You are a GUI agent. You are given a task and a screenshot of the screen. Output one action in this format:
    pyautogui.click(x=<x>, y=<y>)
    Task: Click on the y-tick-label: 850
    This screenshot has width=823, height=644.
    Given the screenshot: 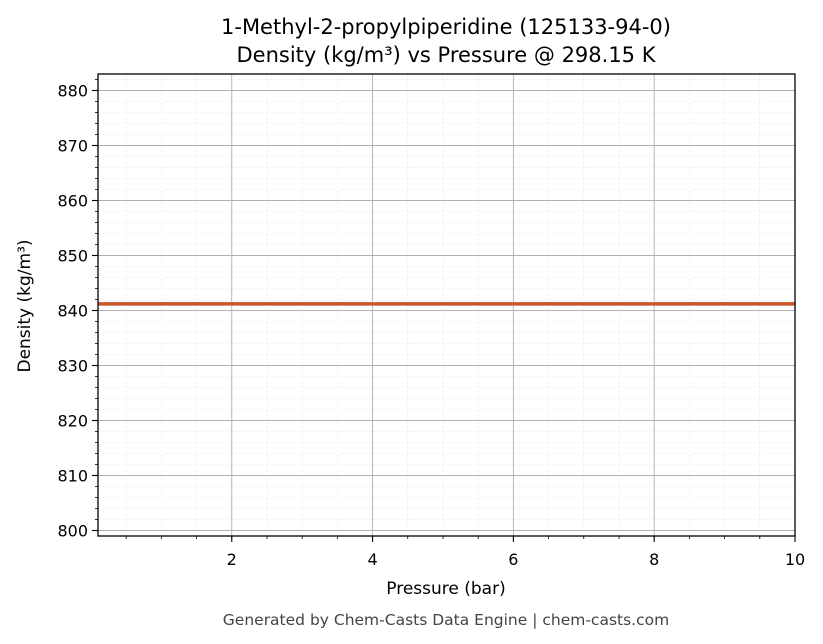 What is the action you would take?
    pyautogui.click(x=72, y=256)
    